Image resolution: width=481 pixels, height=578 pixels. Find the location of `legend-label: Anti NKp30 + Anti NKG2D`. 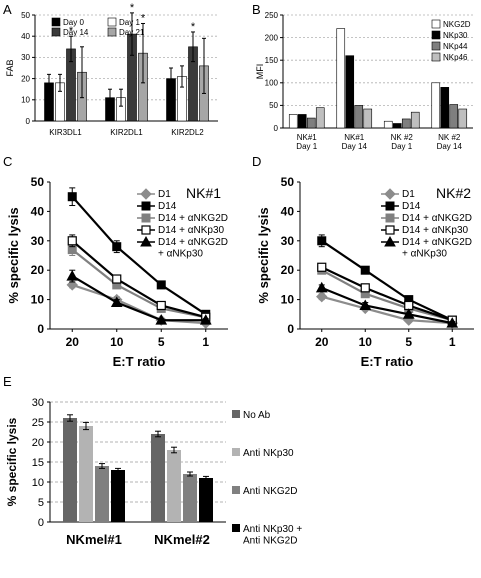

legend-label: Anti NKp30 + Anti NKG2D is located at coordinates (272, 535).